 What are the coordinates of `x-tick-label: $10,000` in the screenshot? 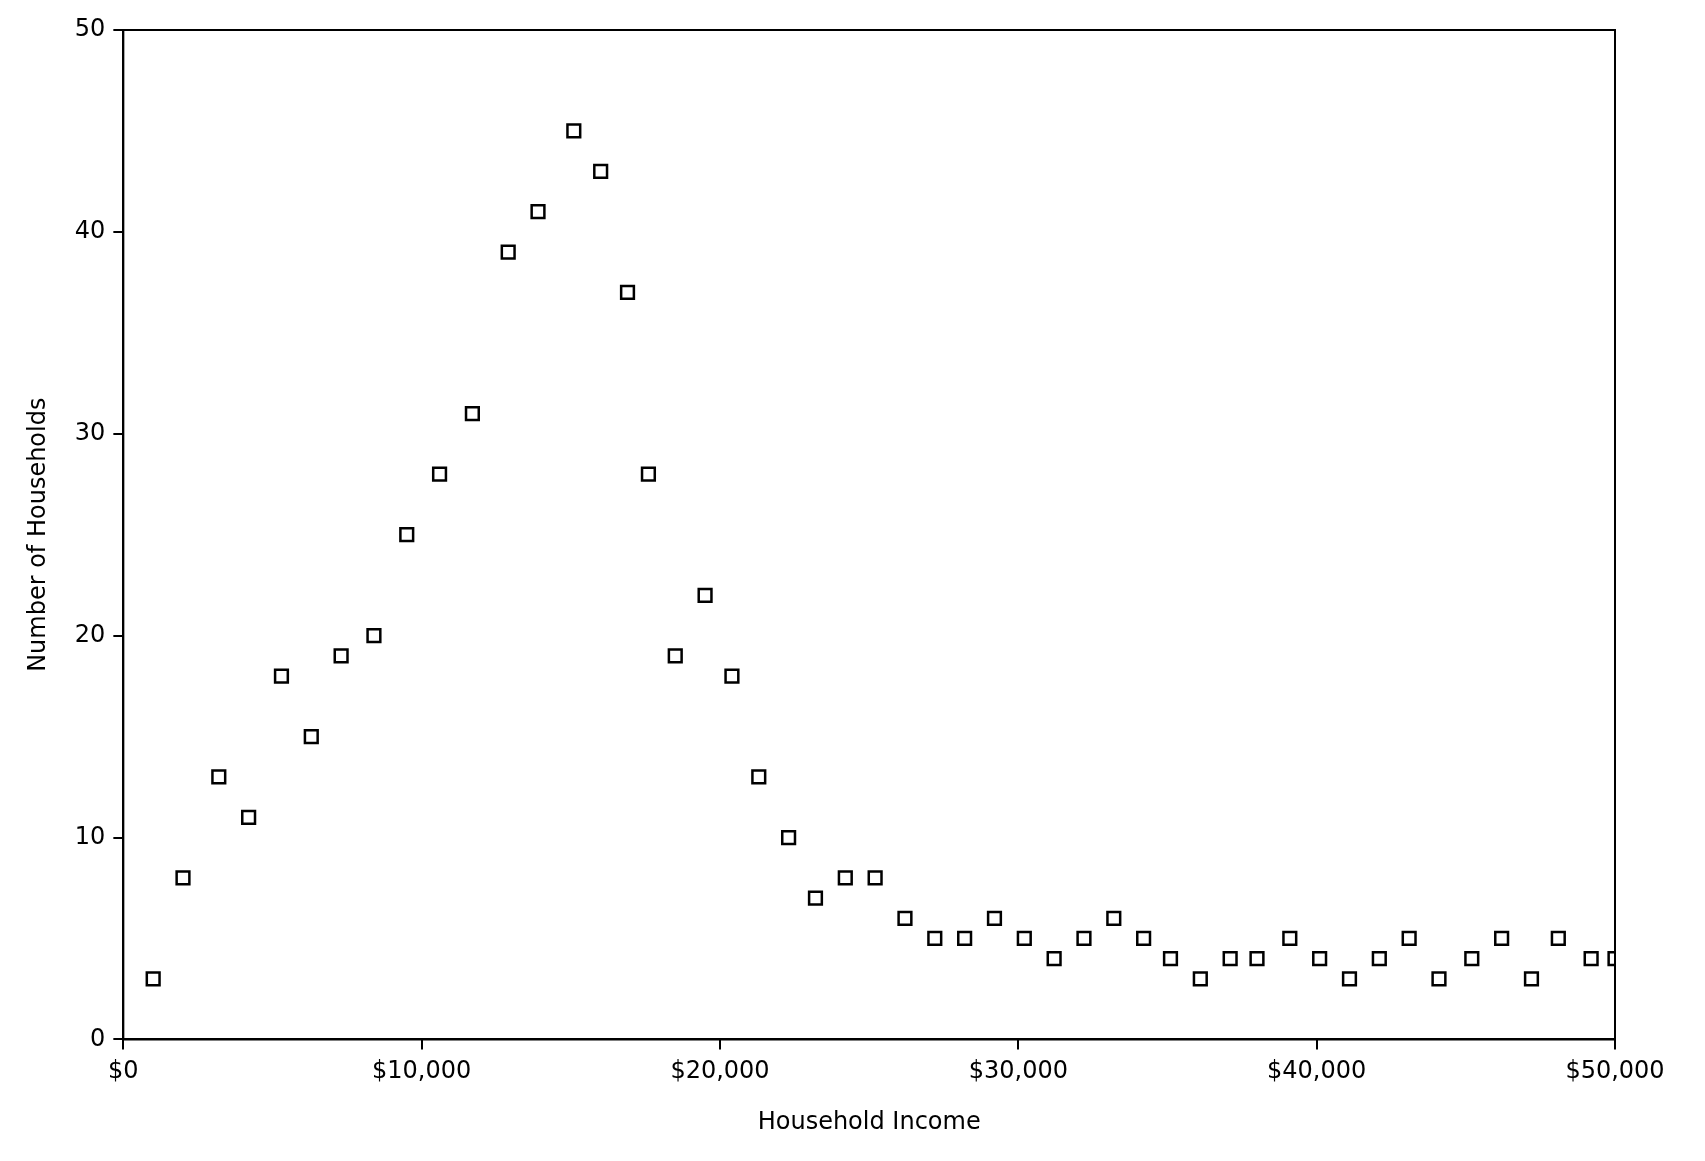 It's located at (422, 1070).